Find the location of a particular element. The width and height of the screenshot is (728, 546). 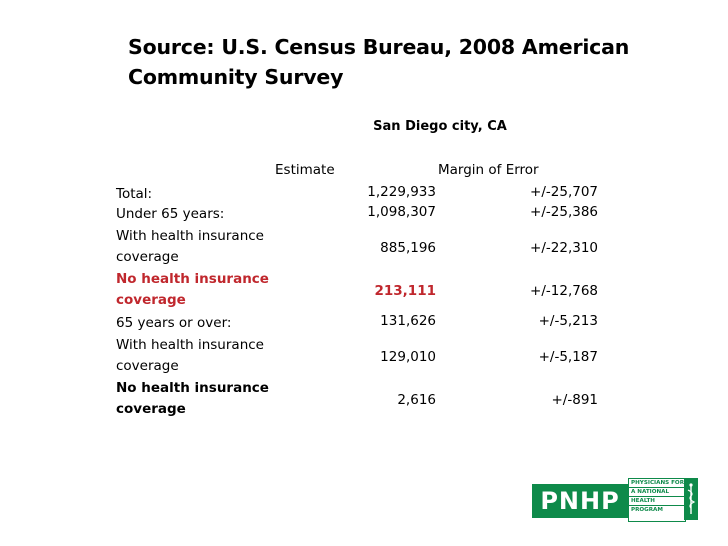

location-heading: San Diego city, CA is located at coordinates (440, 126).